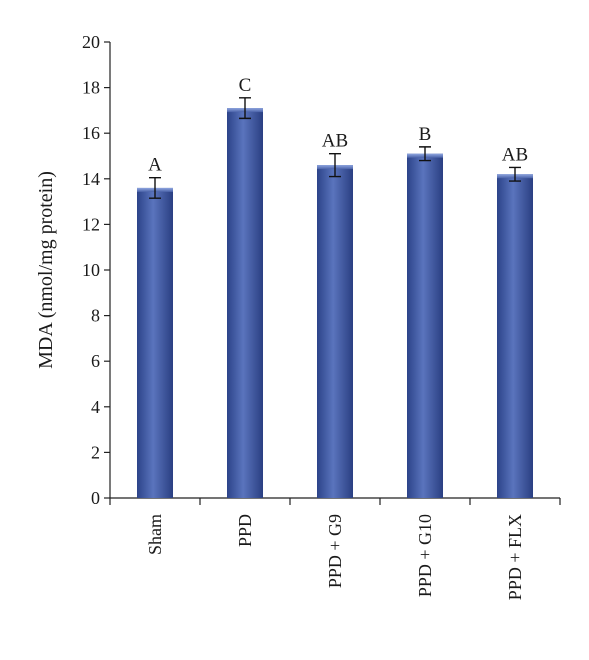  What do you see at coordinates (245, 85) in the screenshot?
I see `significance-label: C` at bounding box center [245, 85].